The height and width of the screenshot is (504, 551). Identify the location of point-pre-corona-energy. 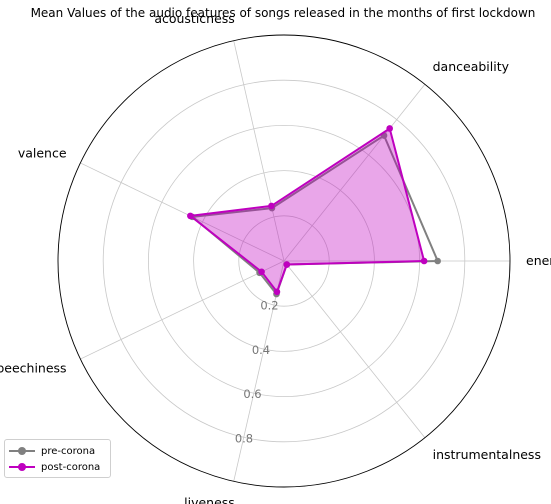
(437, 261).